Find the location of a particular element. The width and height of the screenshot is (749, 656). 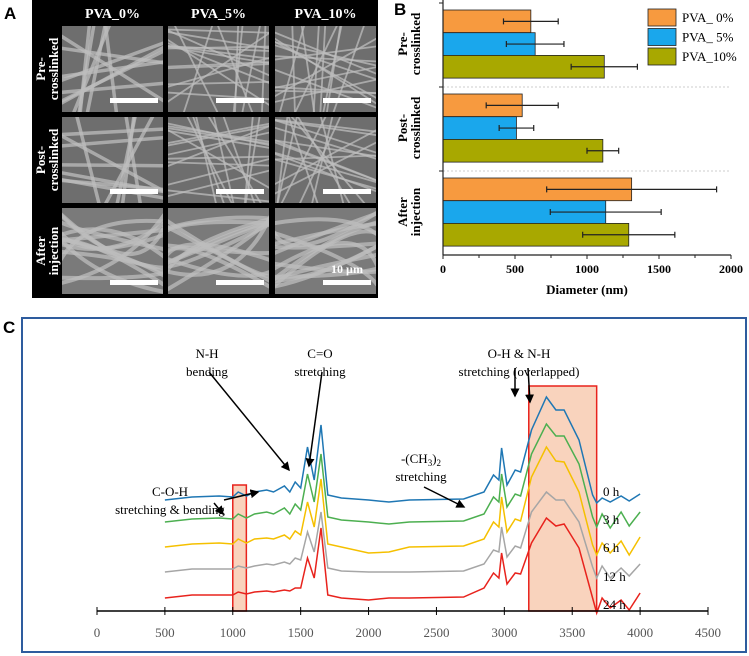

legend-label: PVA_ 5% is located at coordinates (708, 37).